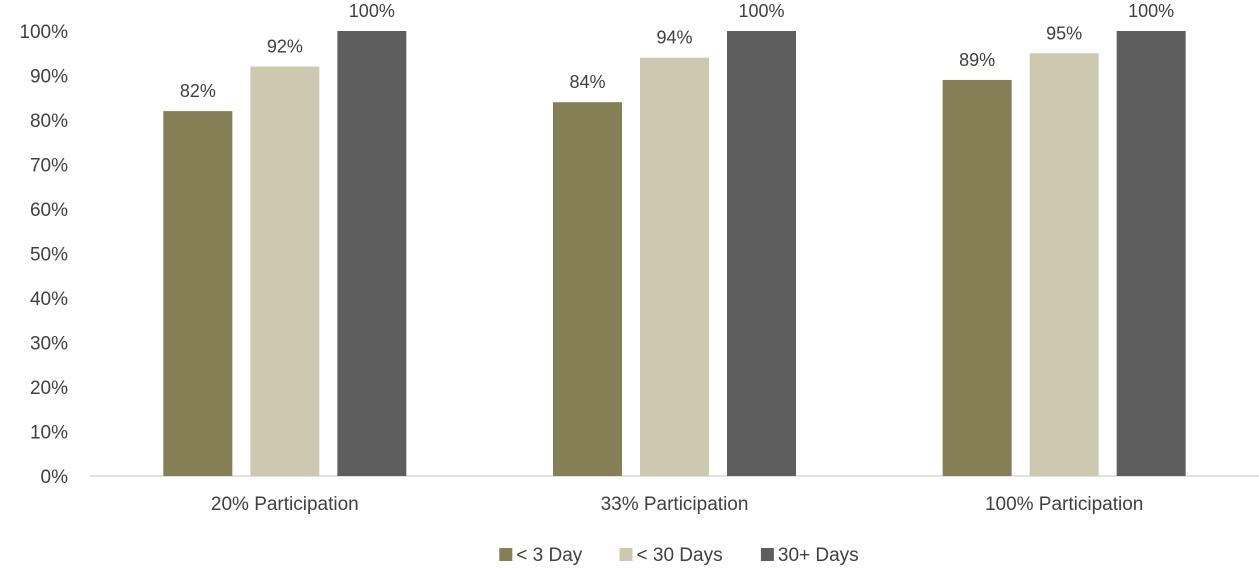 This screenshot has height=568, width=1259. What do you see at coordinates (49, 121) in the screenshot?
I see `y-tick-label: 80%` at bounding box center [49, 121].